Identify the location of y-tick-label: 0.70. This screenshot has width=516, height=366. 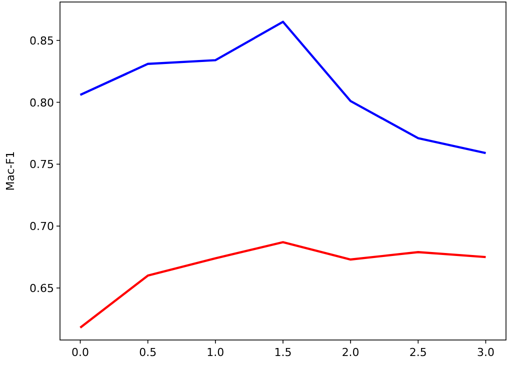
(42, 227).